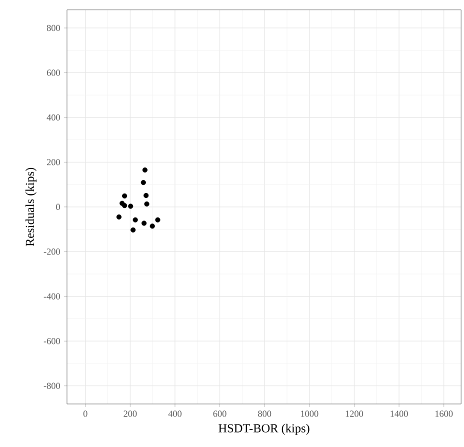 This screenshot has height=447, width=464. I want to click on y-tick-label: 400, so click(53, 117).